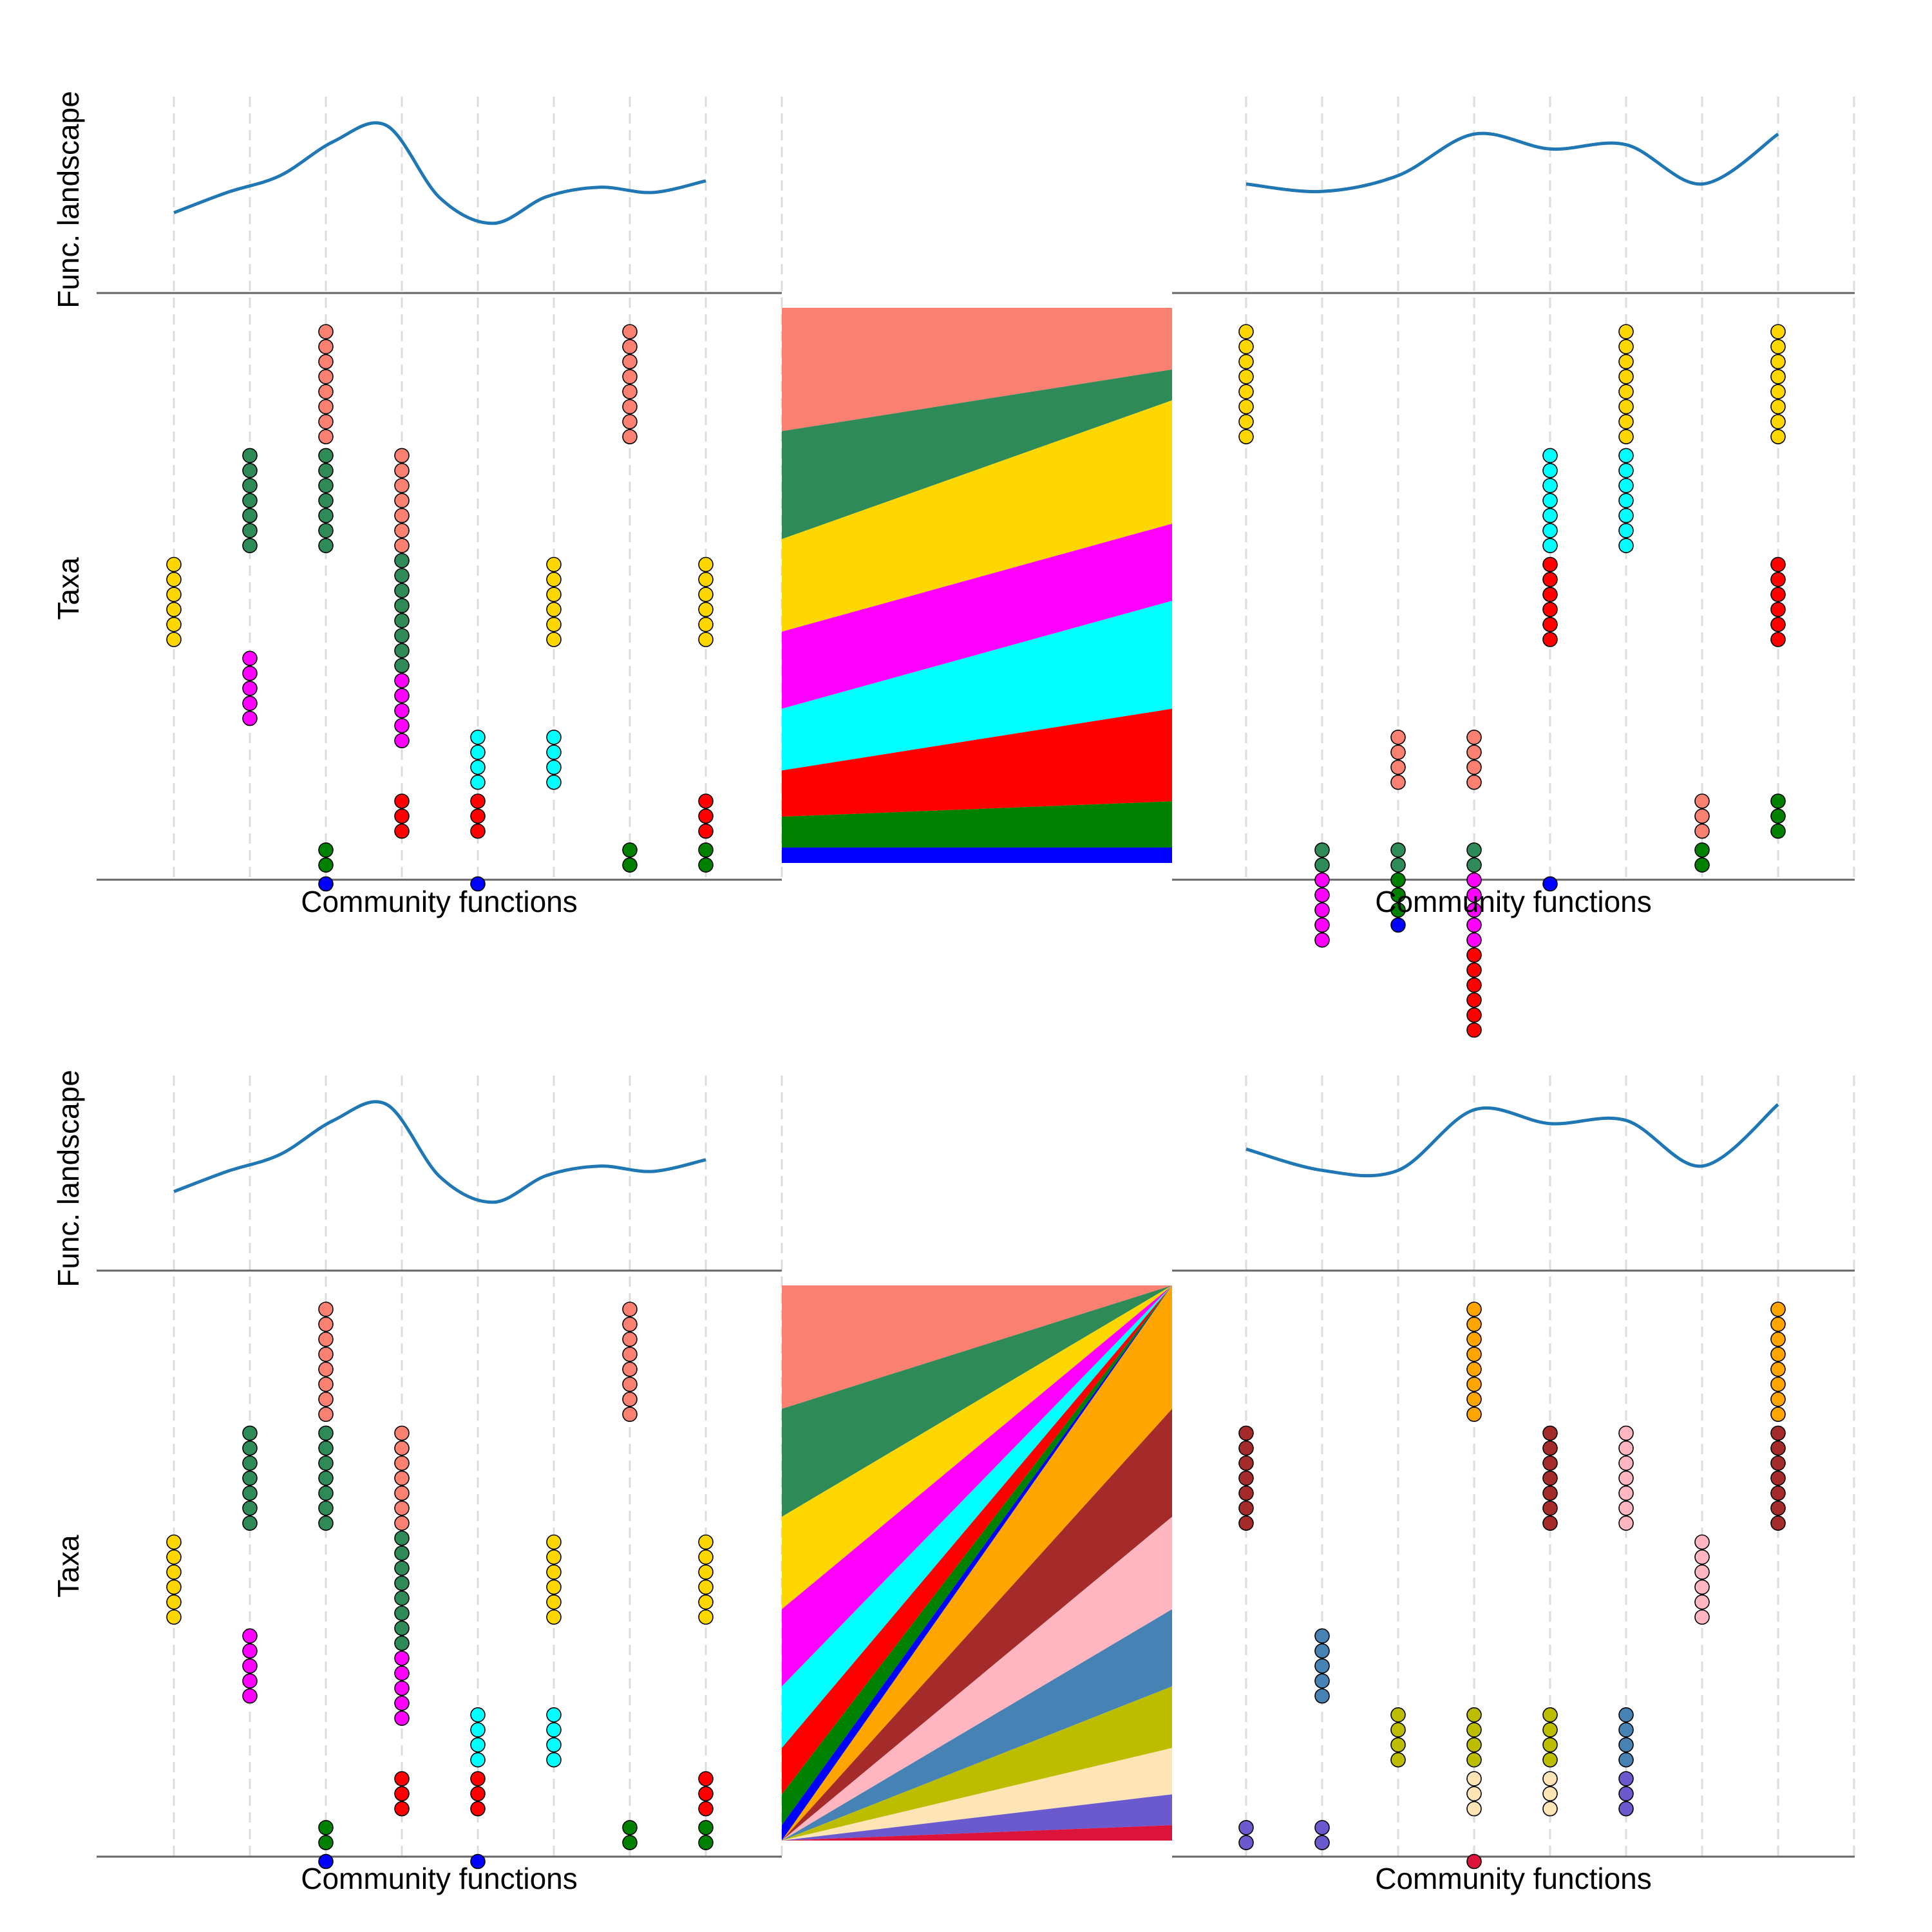 Image resolution: width=1932 pixels, height=1932 pixels. I want to click on flow-band-crimson, so click(977, 1833).